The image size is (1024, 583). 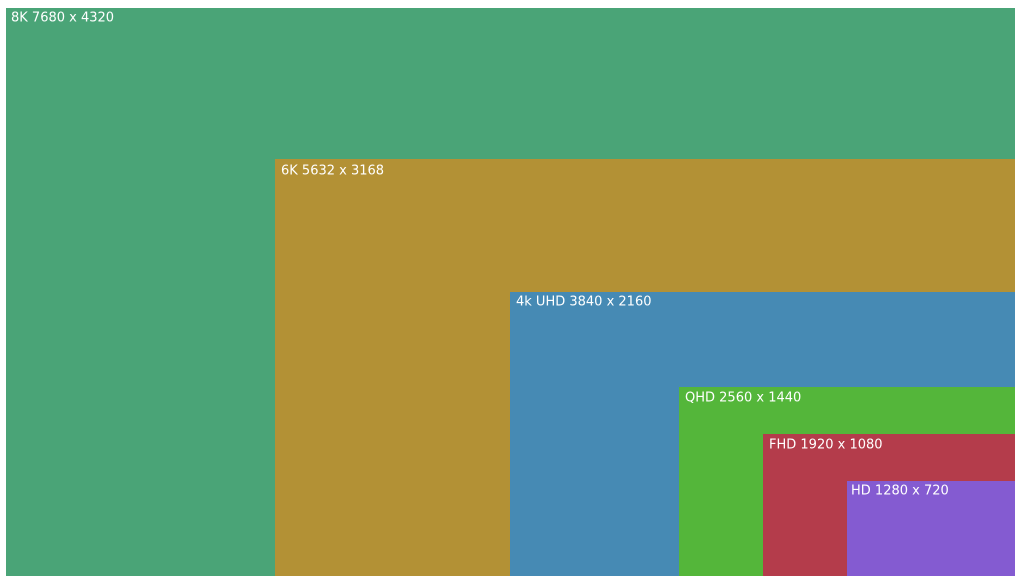 I want to click on resolution-label: FHD 1920 x 1080, so click(x=826, y=445).